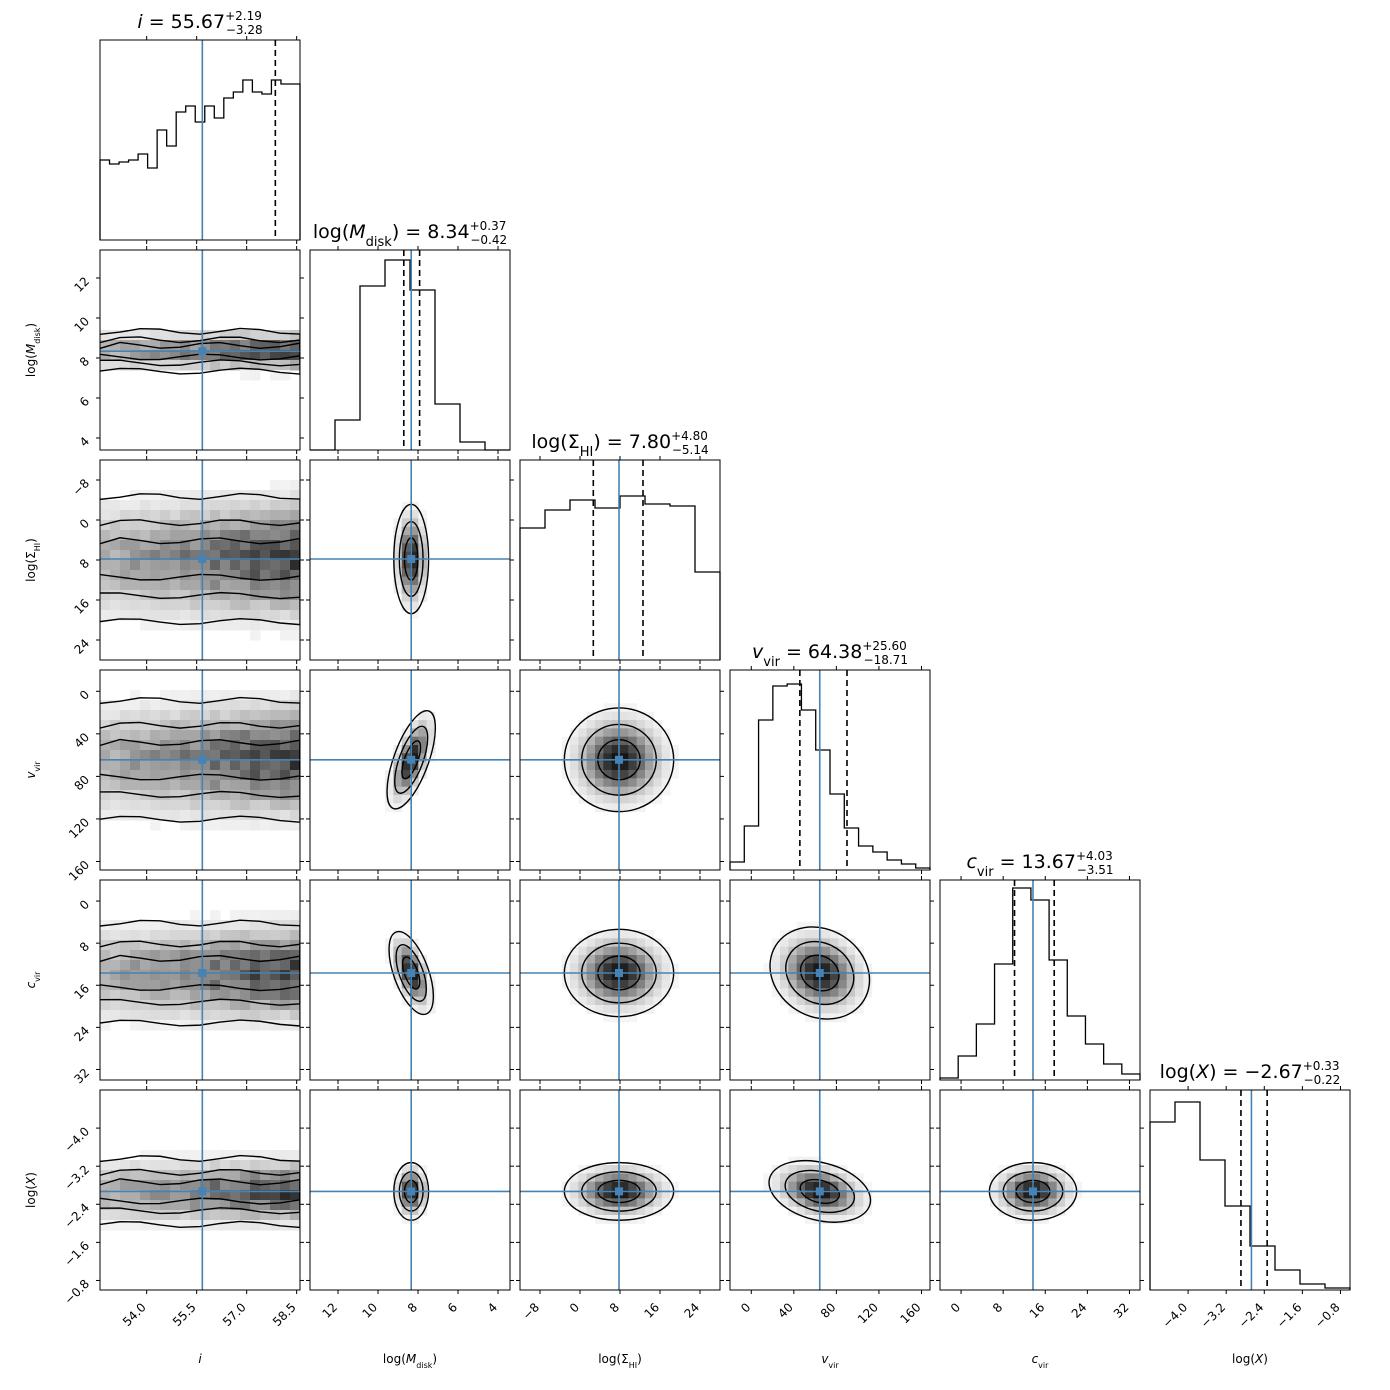 The width and height of the screenshot is (1390, 1390). Describe the element at coordinates (234, 1314) in the screenshot. I see `x-tick-label: 57.0` at that location.